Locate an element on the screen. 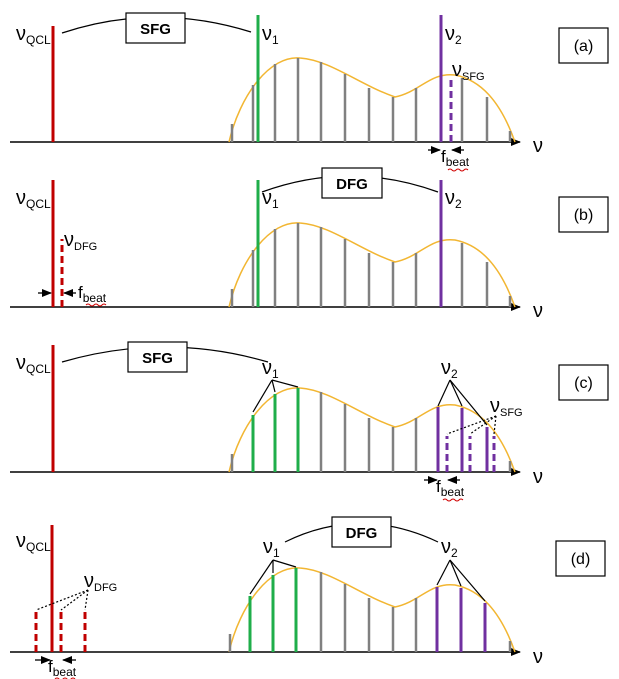 The height and width of the screenshot is (679, 619). panel-tag: (c) is located at coordinates (583, 383).